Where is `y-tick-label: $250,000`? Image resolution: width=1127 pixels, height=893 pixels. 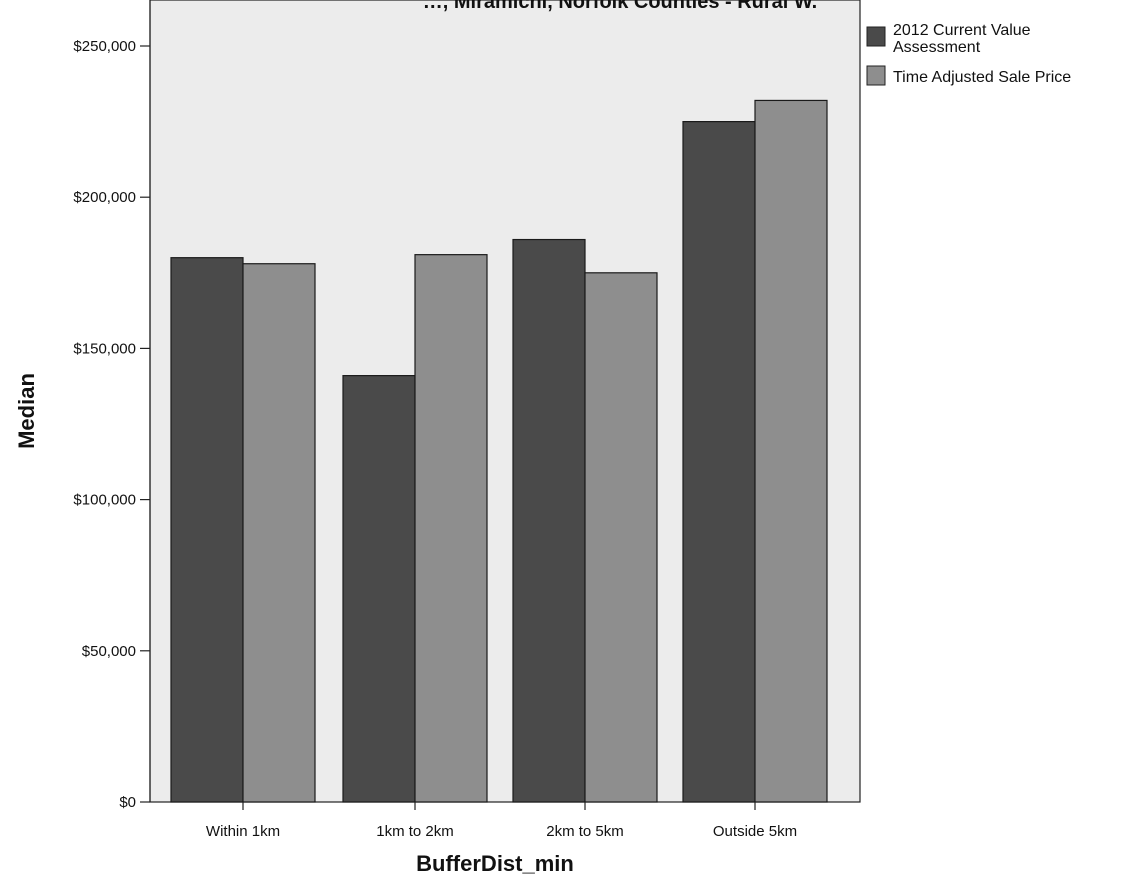
y-tick-label: $250,000 is located at coordinates (104, 46).